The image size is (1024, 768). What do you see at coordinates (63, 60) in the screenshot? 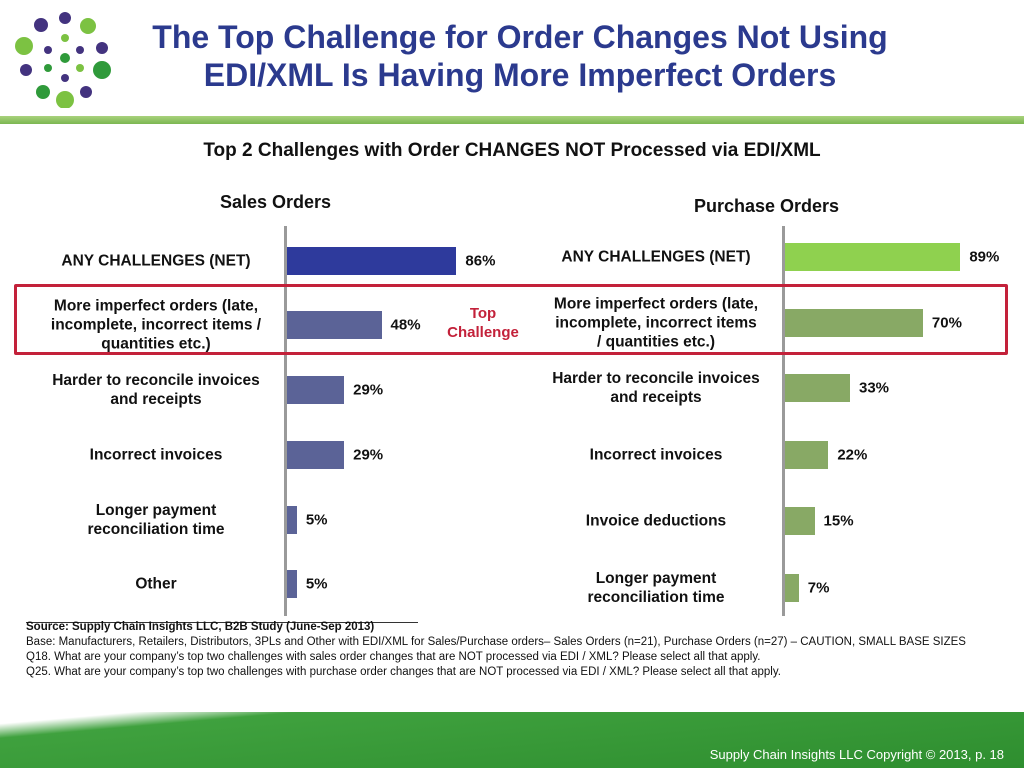
I see `company-logo` at bounding box center [63, 60].